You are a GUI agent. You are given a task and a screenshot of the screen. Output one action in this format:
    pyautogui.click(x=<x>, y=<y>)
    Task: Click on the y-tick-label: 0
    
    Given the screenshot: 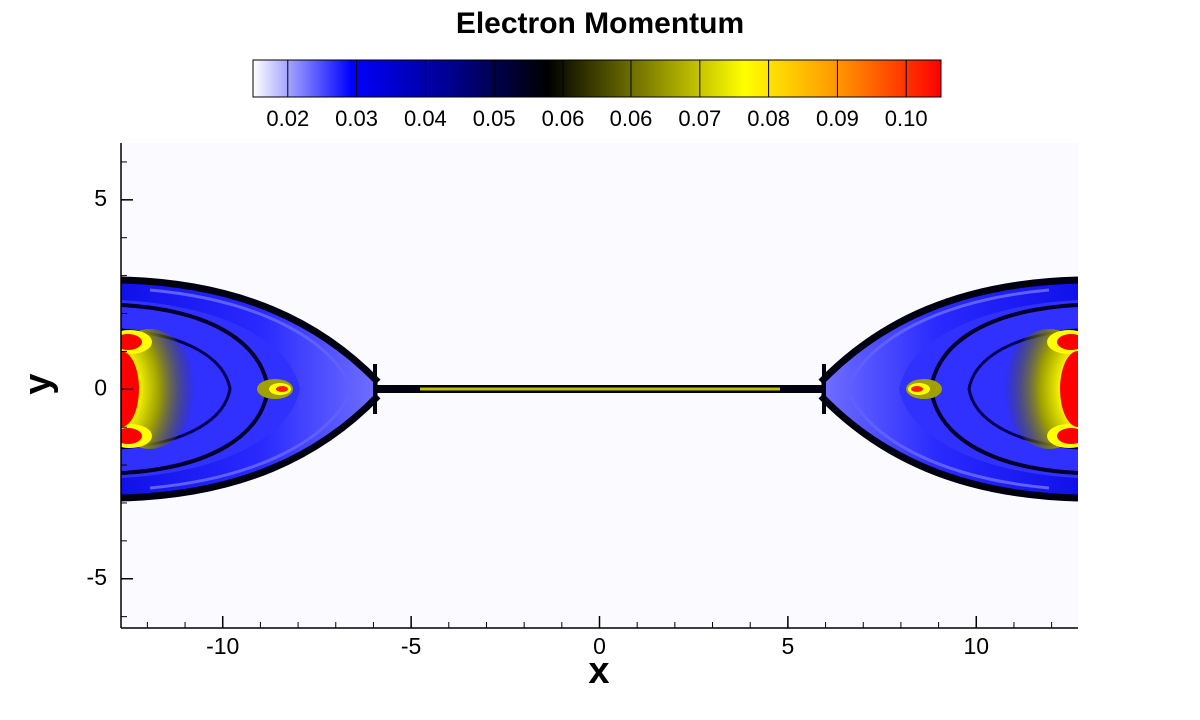 What is the action you would take?
    pyautogui.click(x=100, y=387)
    